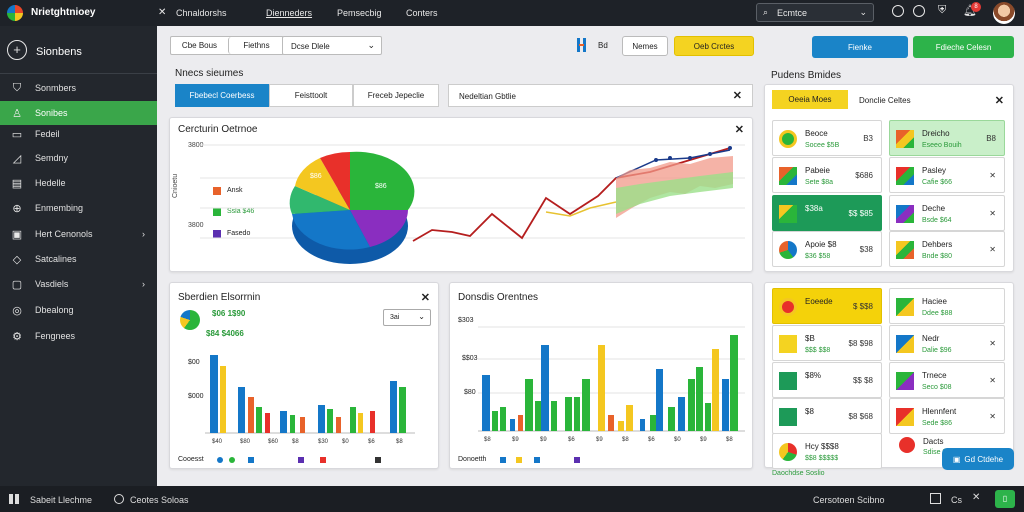  What do you see at coordinates (199, 45) in the screenshot?
I see `segment-0: Cbe Bous` at bounding box center [199, 45].